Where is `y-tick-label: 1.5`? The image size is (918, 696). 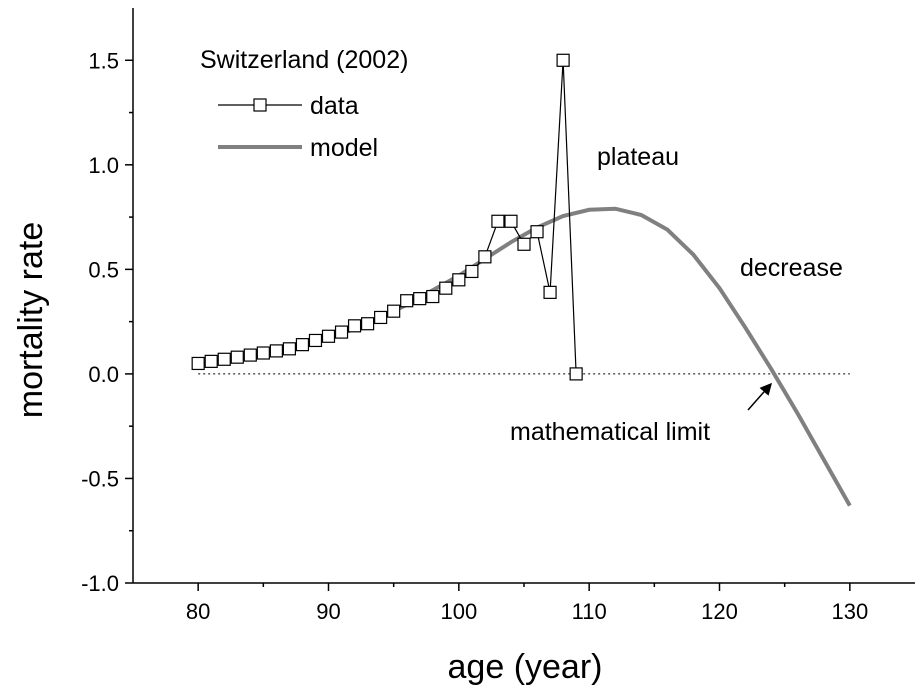
y-tick-label: 1.5 is located at coordinates (103, 60).